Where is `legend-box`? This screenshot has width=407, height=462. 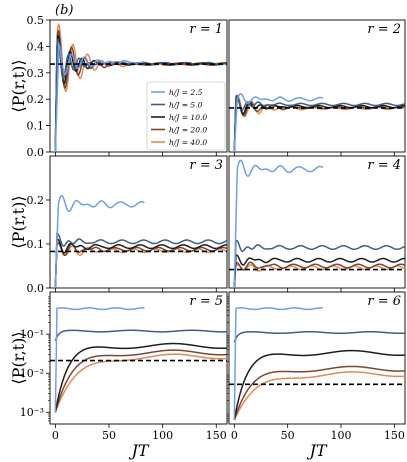 legend-box is located at coordinates (186, 116).